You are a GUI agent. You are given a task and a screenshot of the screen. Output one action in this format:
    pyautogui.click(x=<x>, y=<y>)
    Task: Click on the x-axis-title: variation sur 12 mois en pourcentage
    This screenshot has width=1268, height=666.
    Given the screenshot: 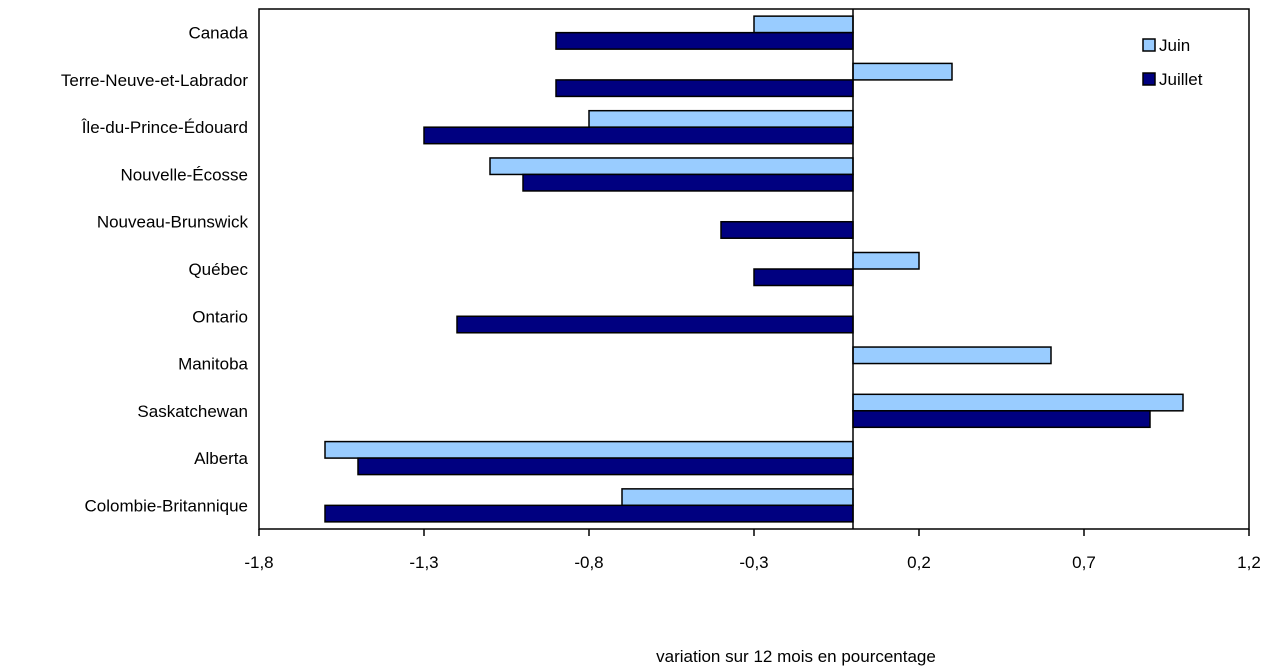 What is the action you would take?
    pyautogui.click(x=796, y=656)
    